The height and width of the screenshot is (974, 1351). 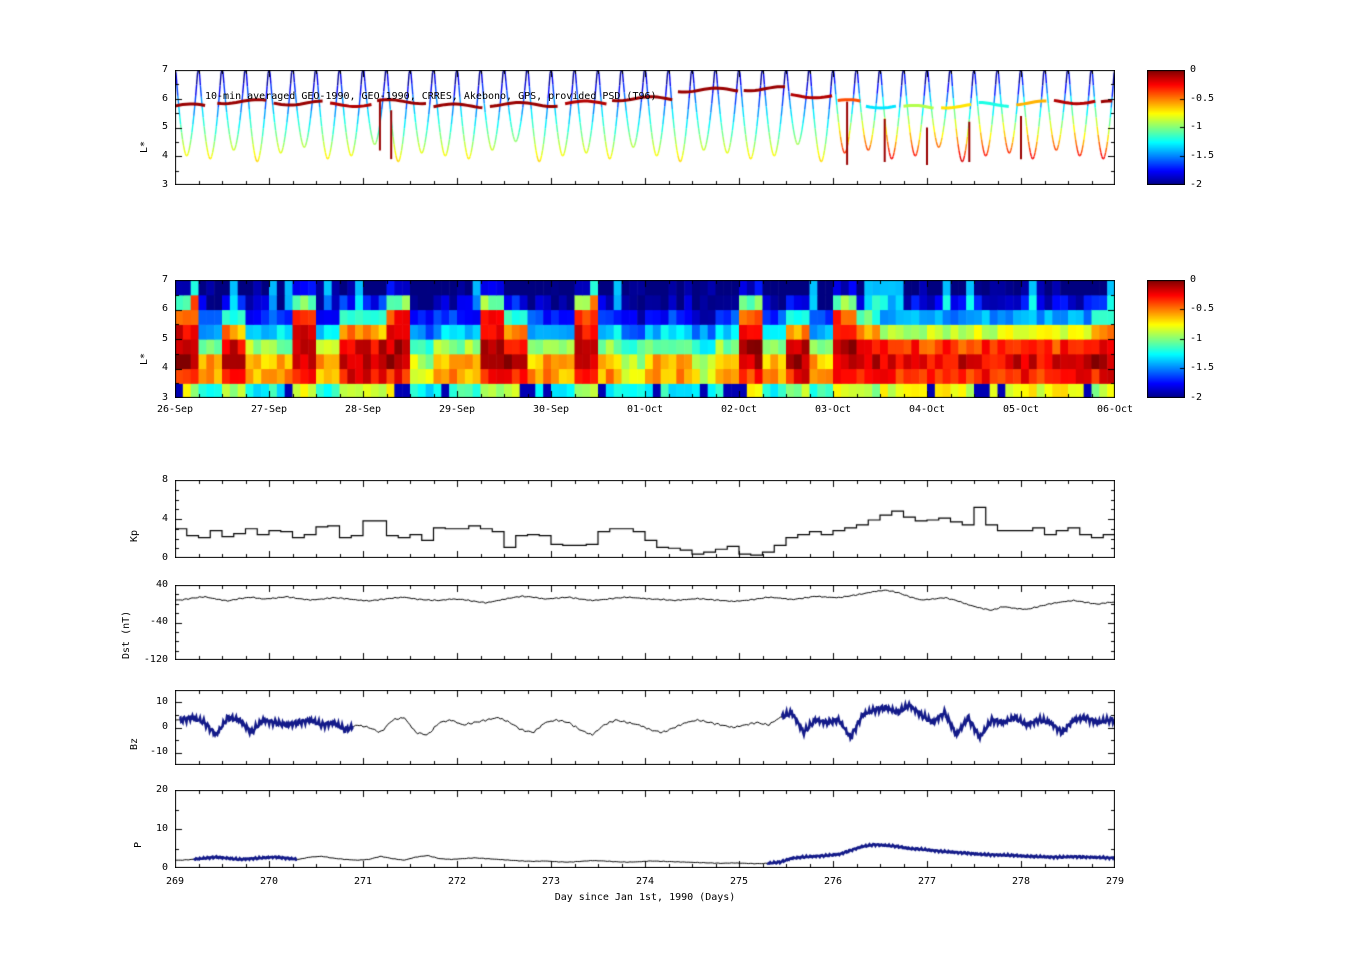 I want to click on dst-canvas, so click(x=645, y=622).